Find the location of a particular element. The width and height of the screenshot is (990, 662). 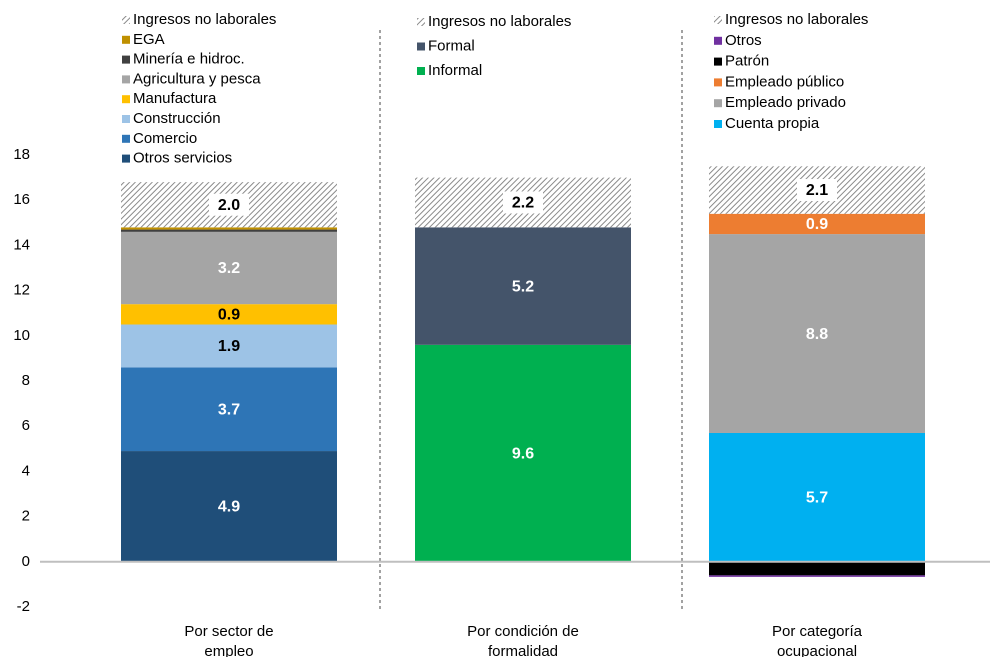

y-tick-label: -2 is located at coordinates (23, 606).